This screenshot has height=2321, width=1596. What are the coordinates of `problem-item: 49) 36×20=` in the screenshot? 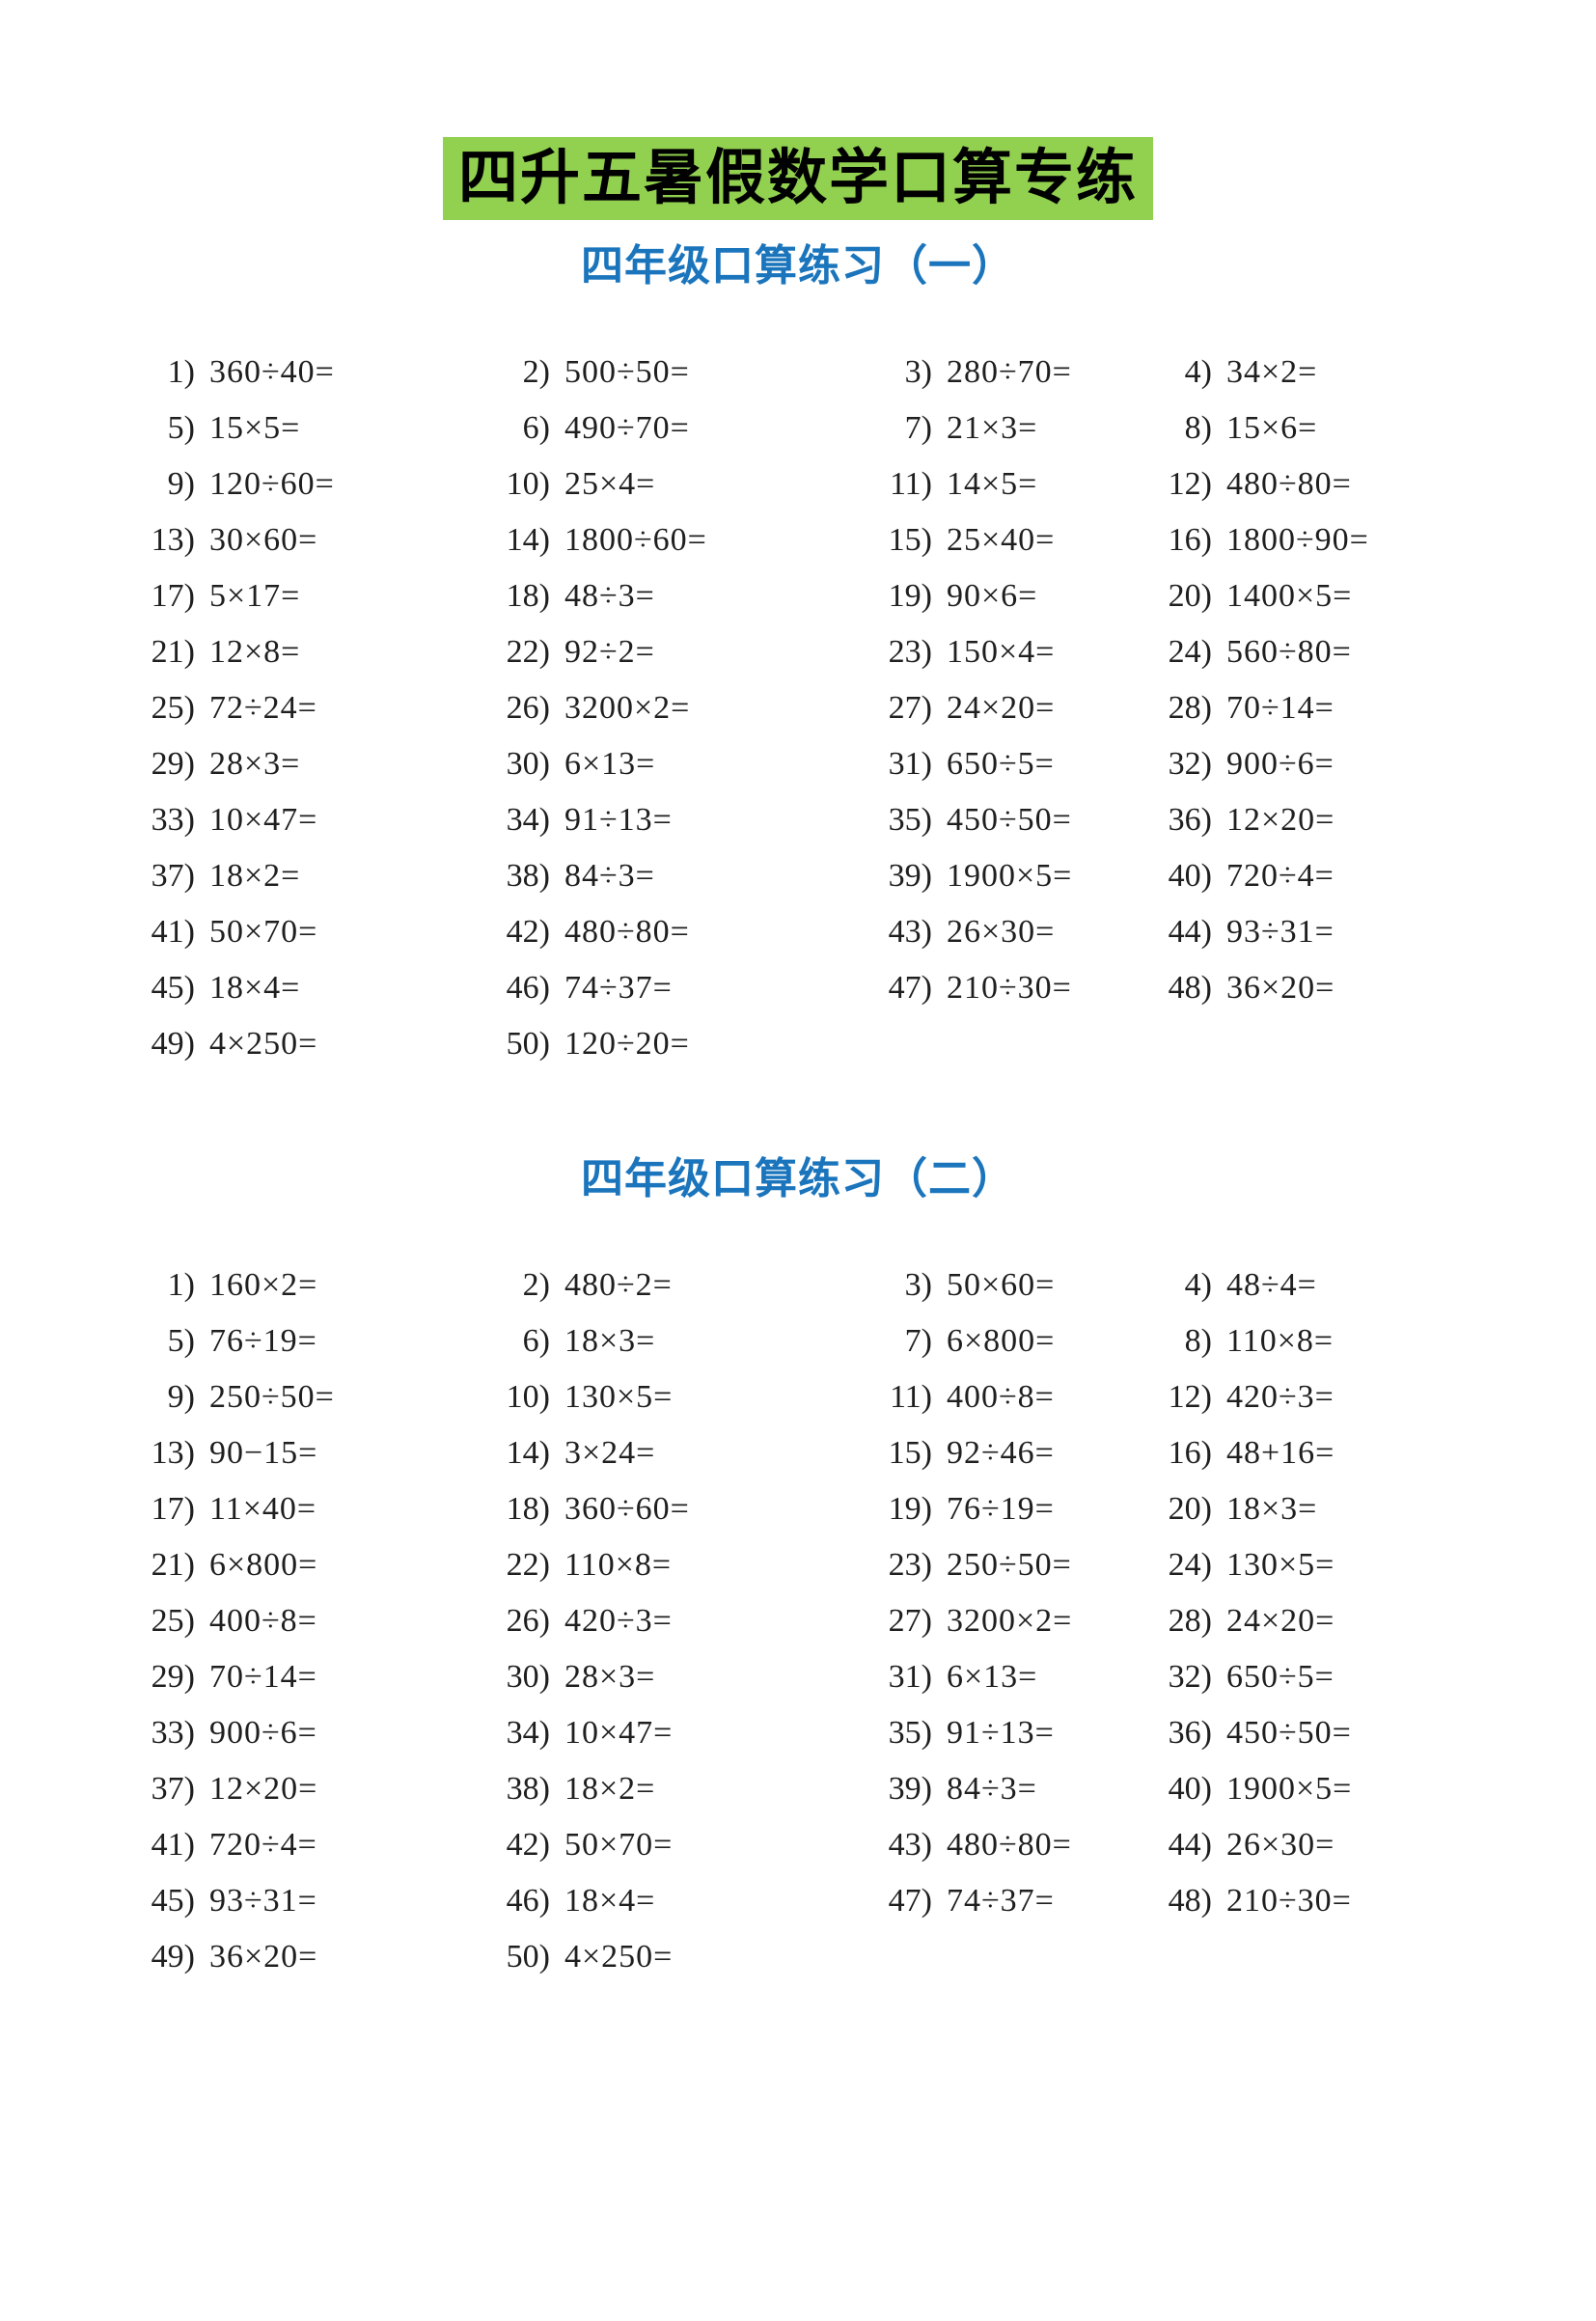 It's located at (303, 1957).